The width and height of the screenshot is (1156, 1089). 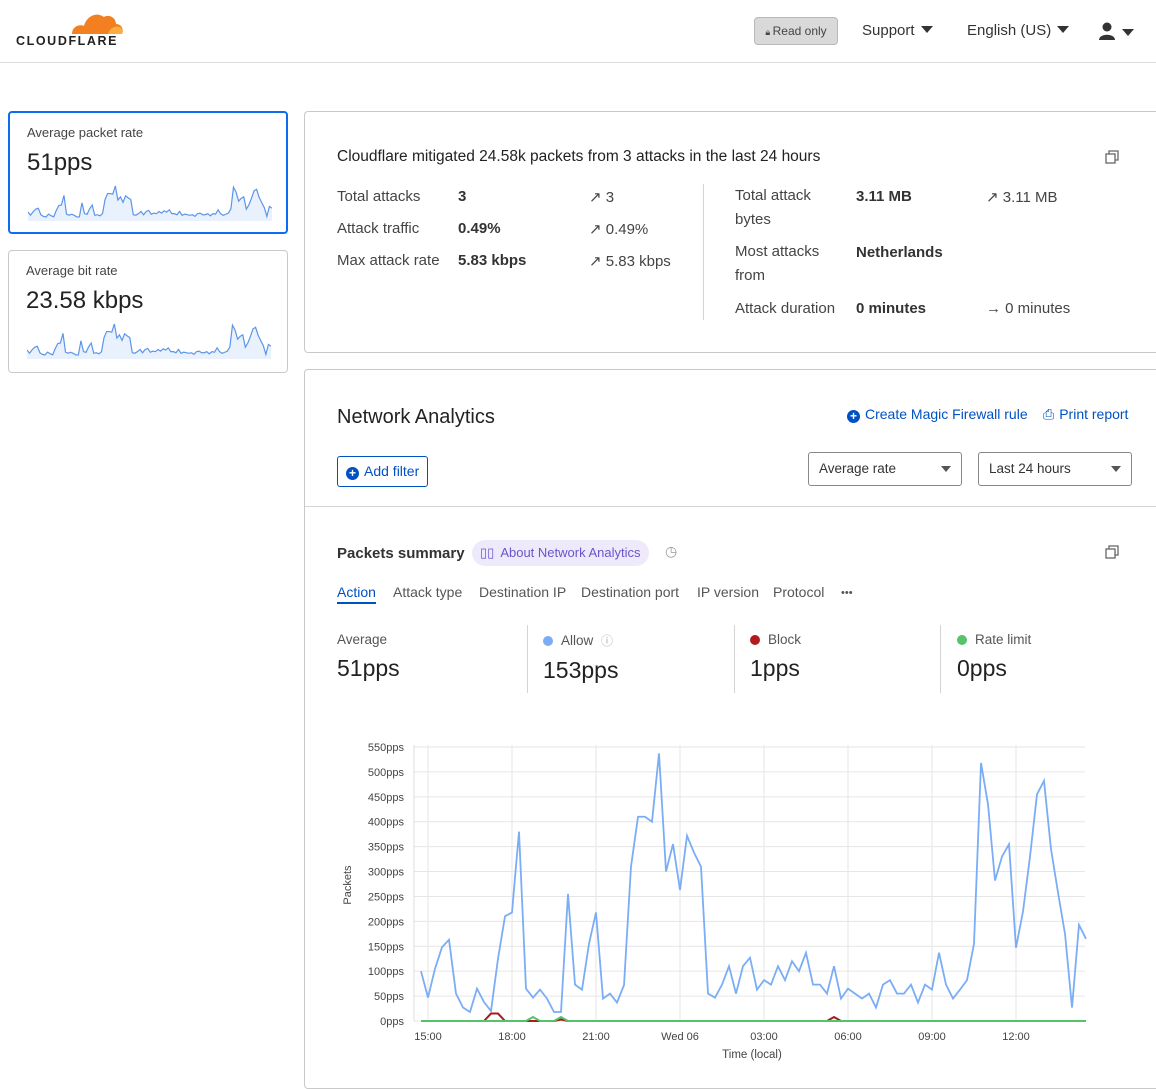 I want to click on average-bit-rate-card: Average bit rate 23.58 kbps, so click(x=148, y=311).